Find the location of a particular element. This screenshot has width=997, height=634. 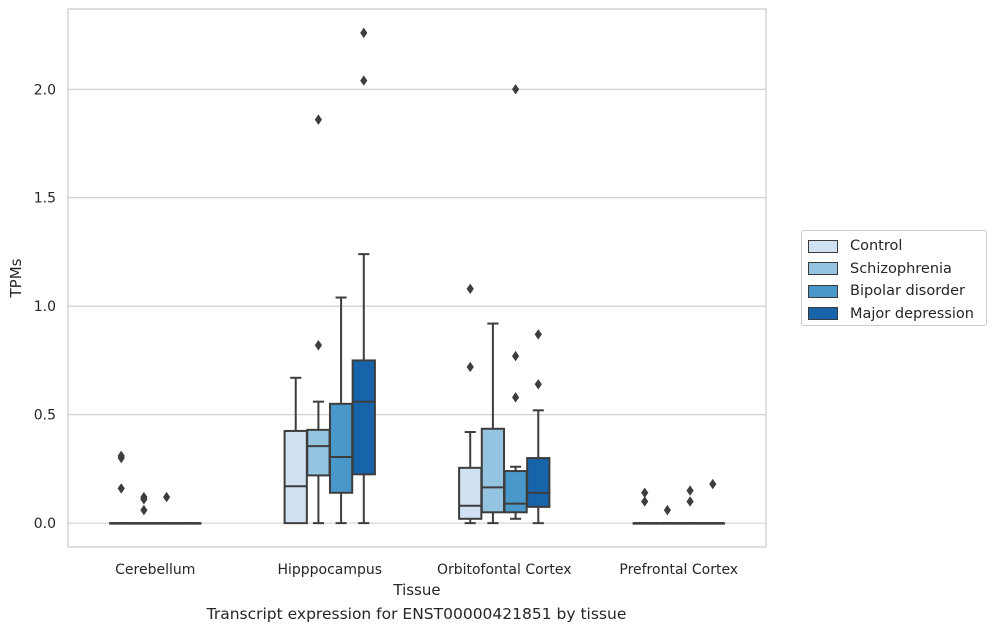

legend-item-schizophrenia: Schizophrenia is located at coordinates (894, 269).